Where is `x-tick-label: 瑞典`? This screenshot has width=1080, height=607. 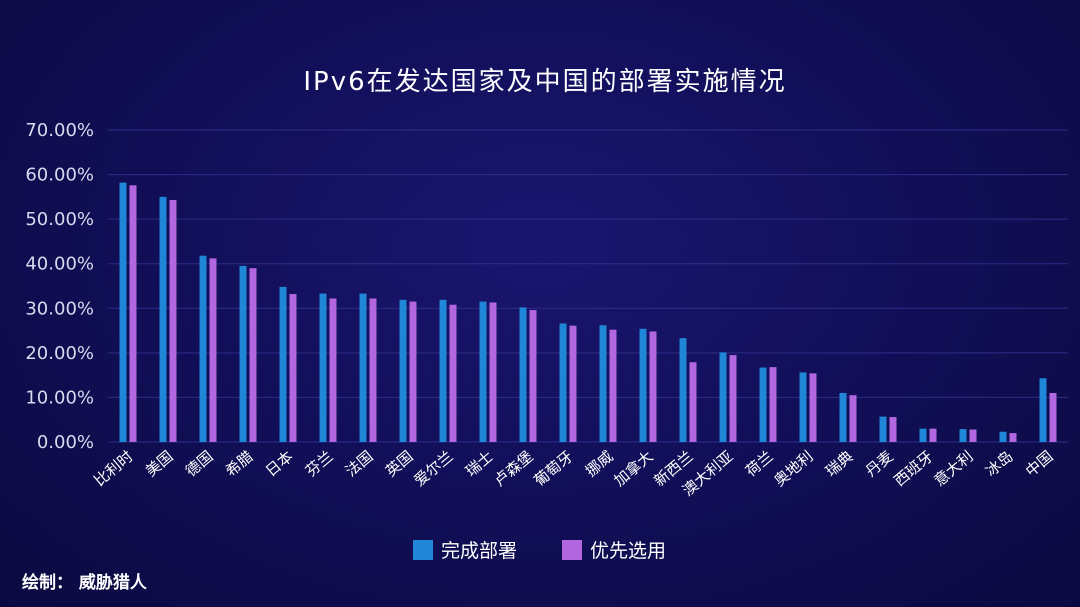
x-tick-label: 瑞典 is located at coordinates (839, 463).